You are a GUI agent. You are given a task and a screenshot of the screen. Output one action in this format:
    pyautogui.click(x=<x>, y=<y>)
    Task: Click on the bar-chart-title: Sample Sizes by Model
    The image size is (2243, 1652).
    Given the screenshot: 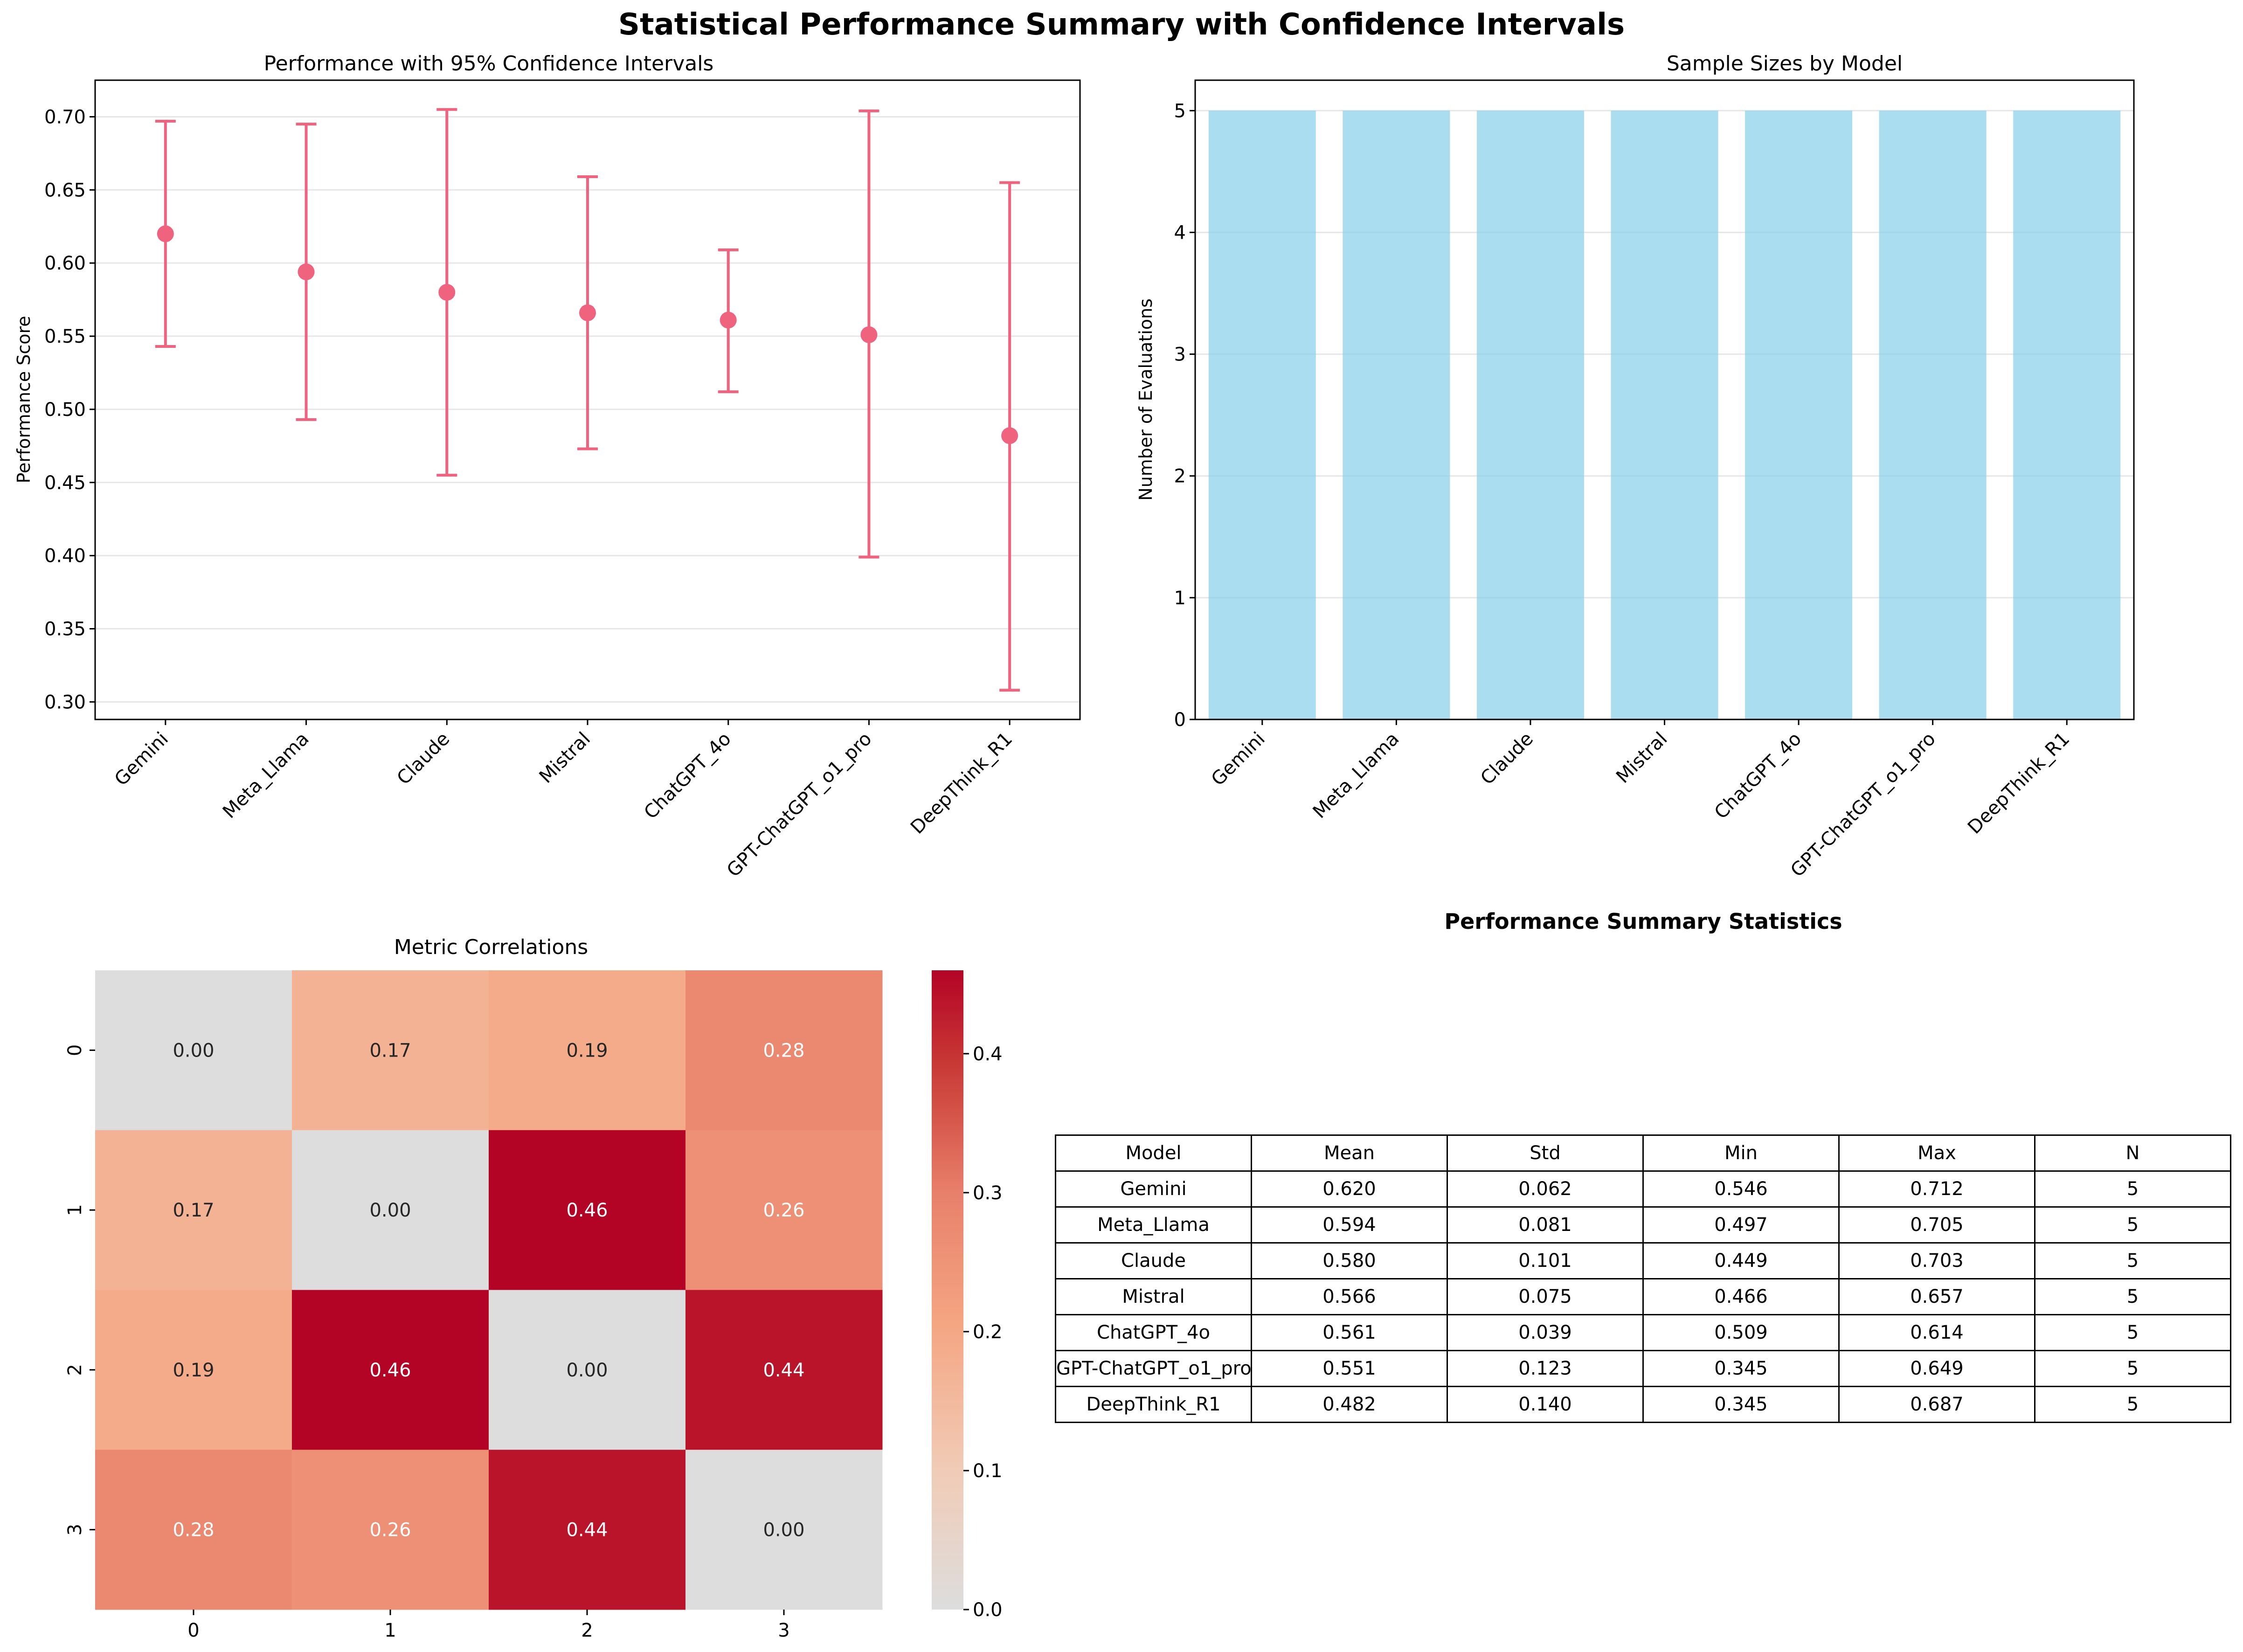 What is the action you would take?
    pyautogui.click(x=1785, y=64)
    